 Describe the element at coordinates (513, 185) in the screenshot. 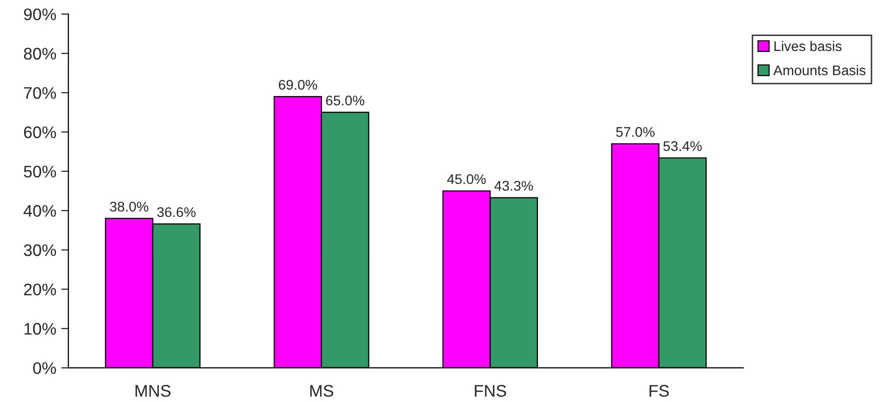

I see `data-label: 43.3%` at that location.